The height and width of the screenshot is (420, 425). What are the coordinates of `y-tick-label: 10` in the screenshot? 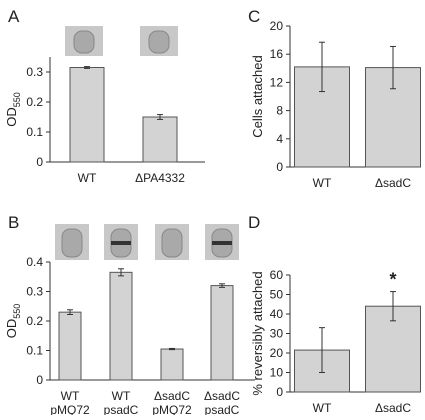 It's located at (277, 373).